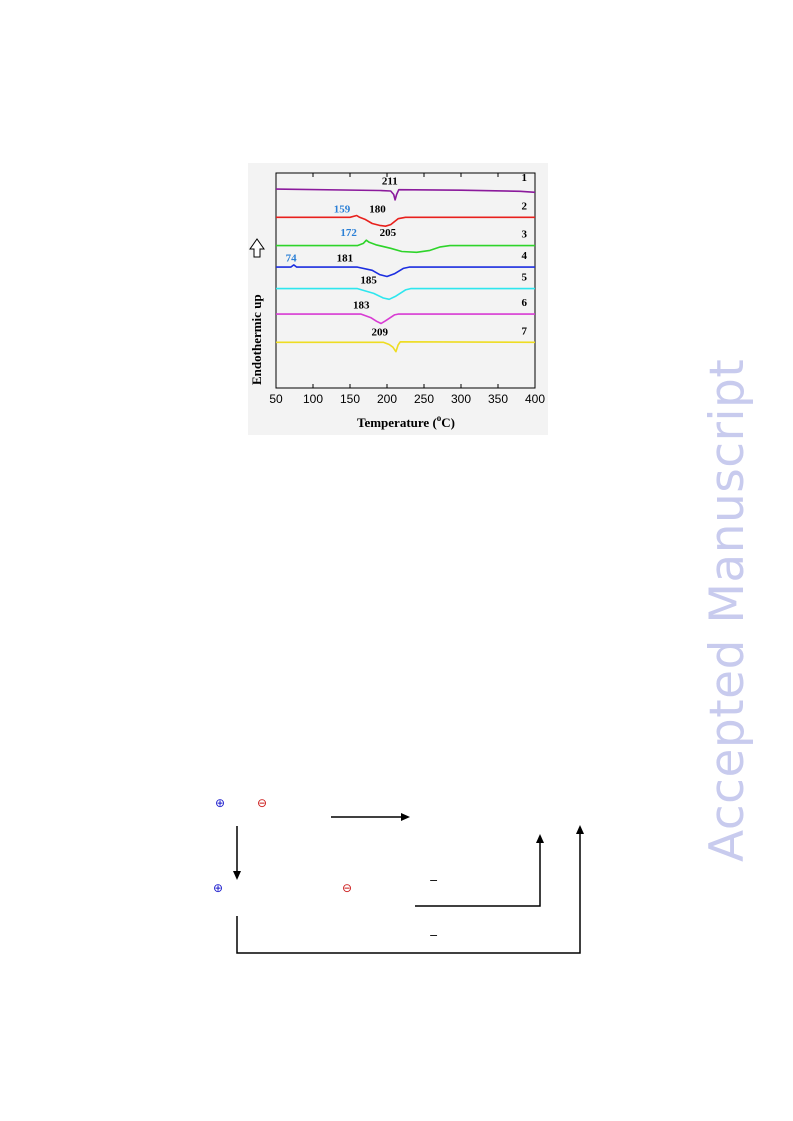 The image size is (793, 1121). Describe the element at coordinates (262, 803) in the screenshot. I see `anion-symbol-top: ⊖` at that location.